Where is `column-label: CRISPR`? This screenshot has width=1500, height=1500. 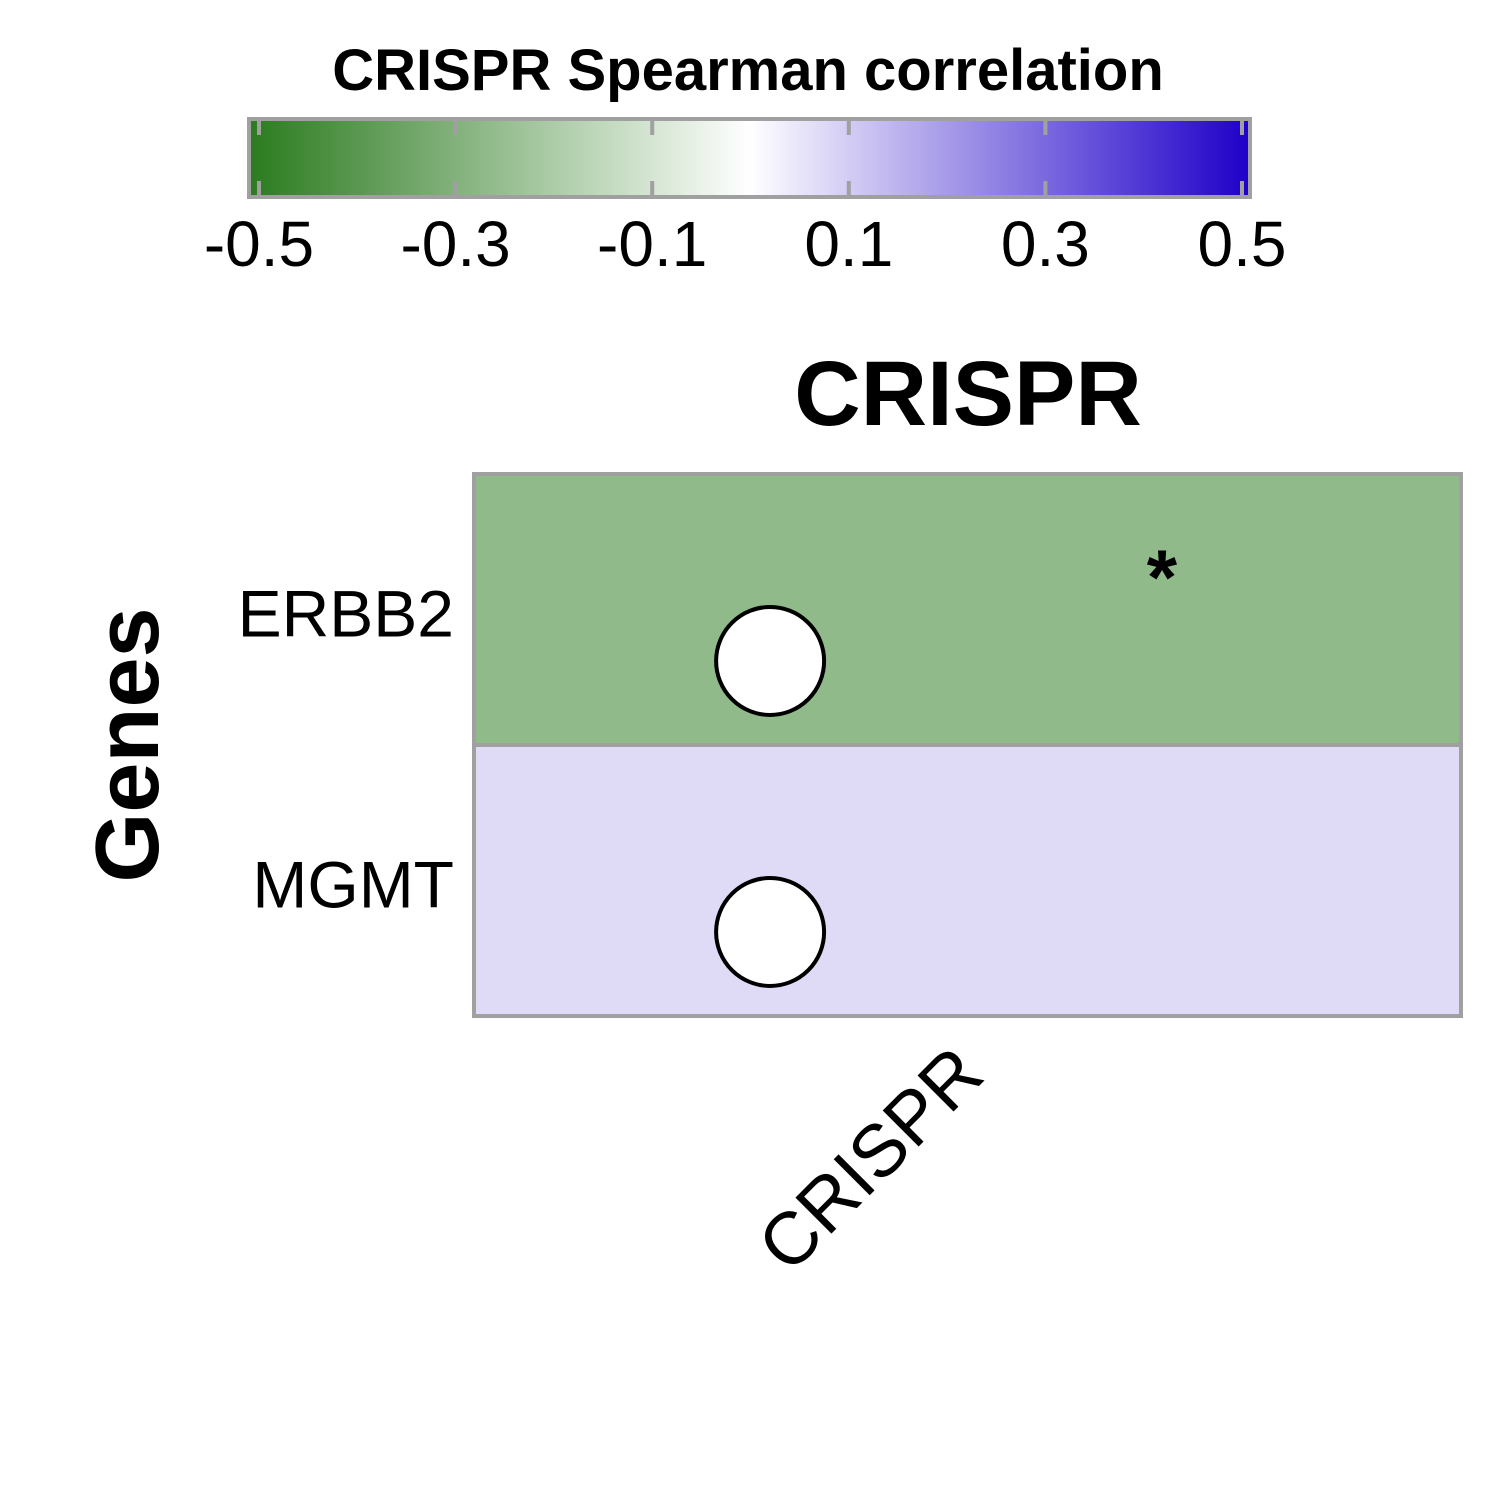
column-label: CRISPR is located at coordinates (870, 1159).